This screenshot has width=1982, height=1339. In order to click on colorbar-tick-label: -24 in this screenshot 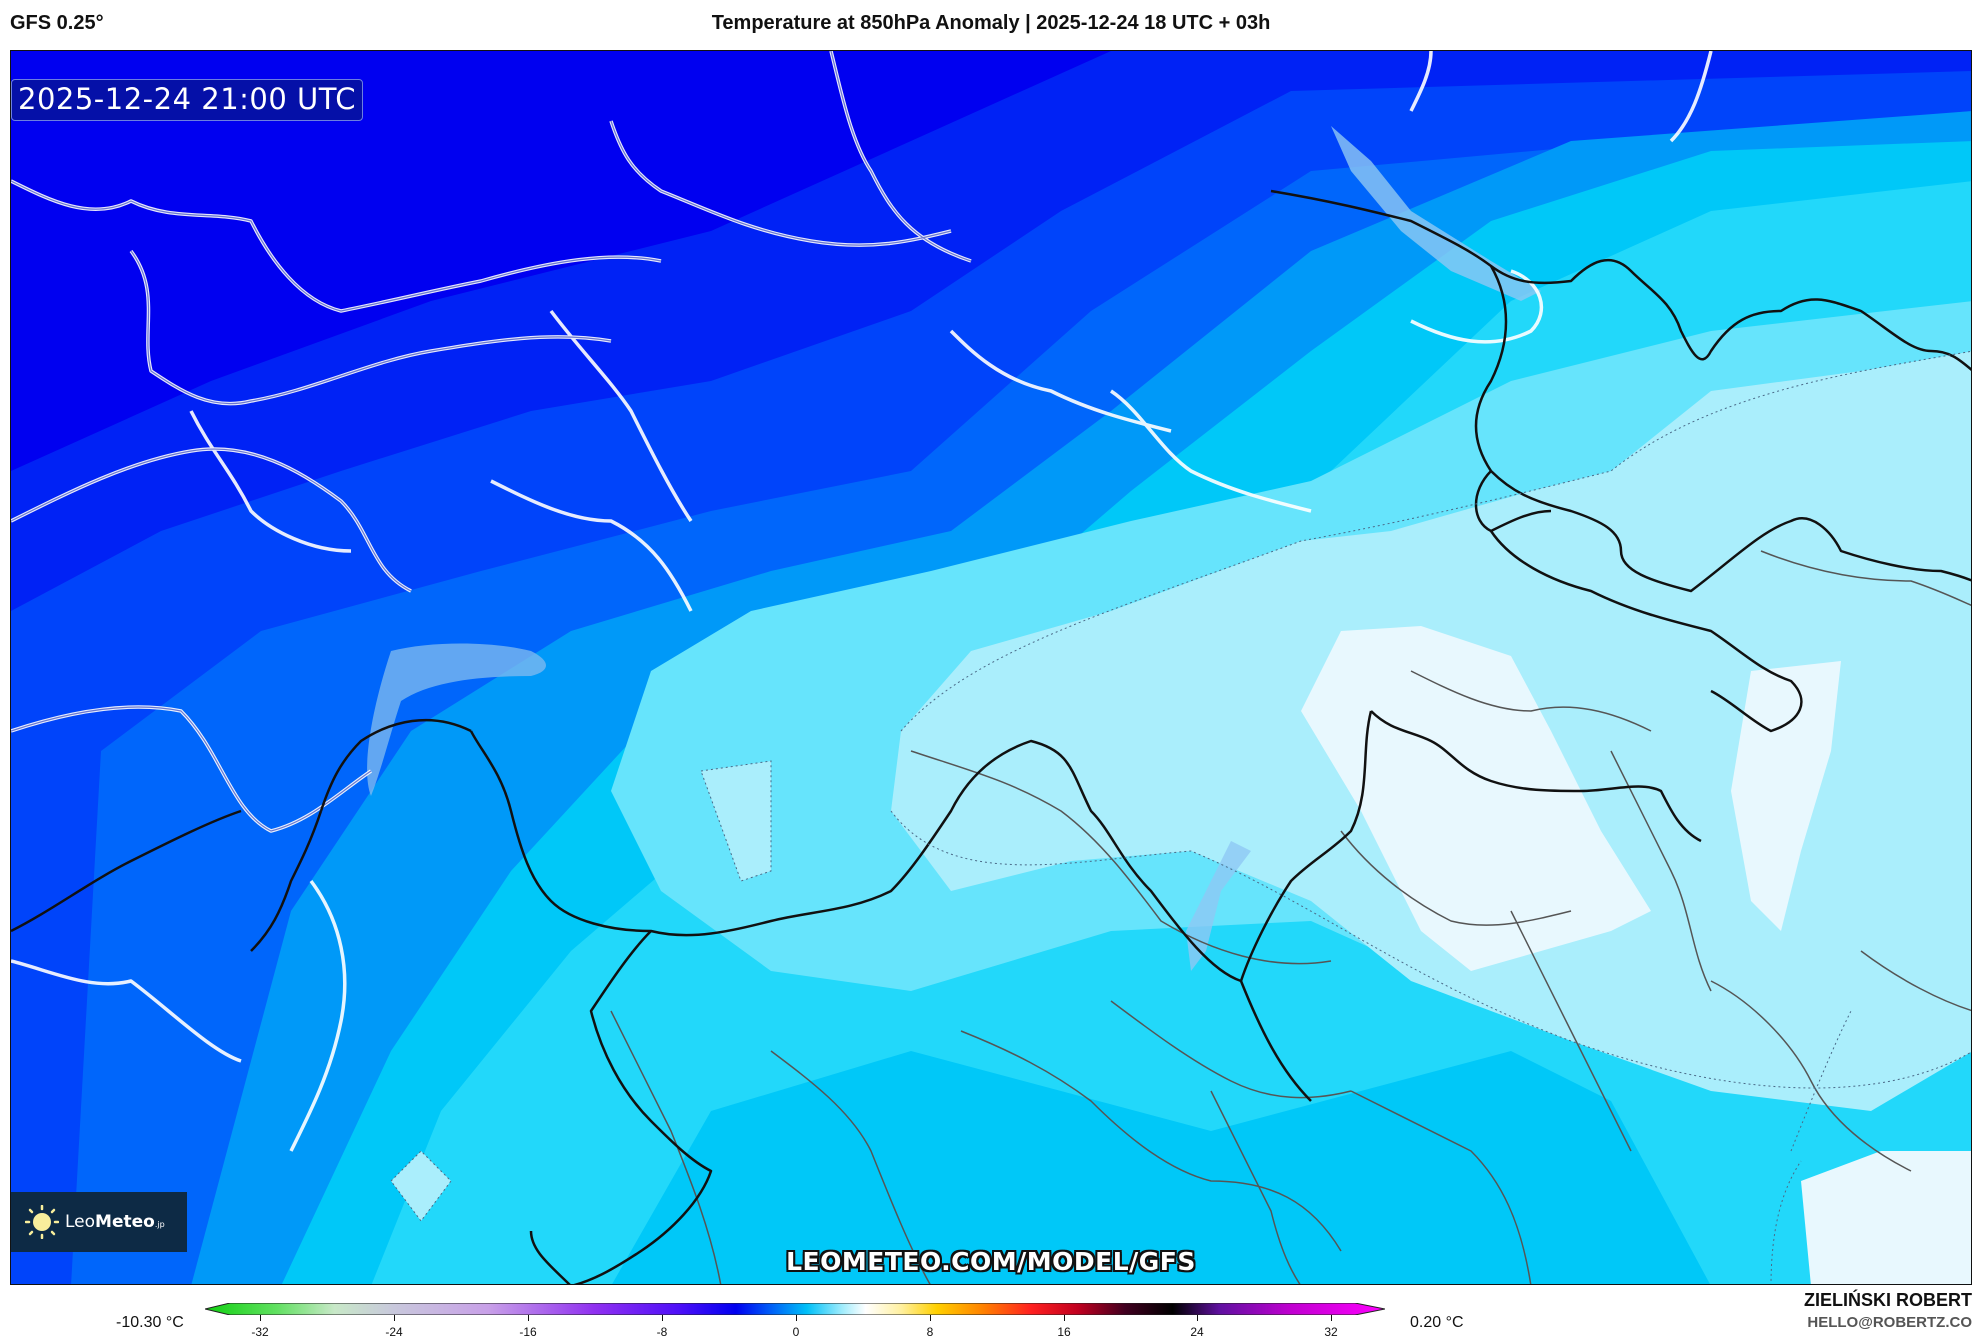, I will do `click(394, 1332)`.